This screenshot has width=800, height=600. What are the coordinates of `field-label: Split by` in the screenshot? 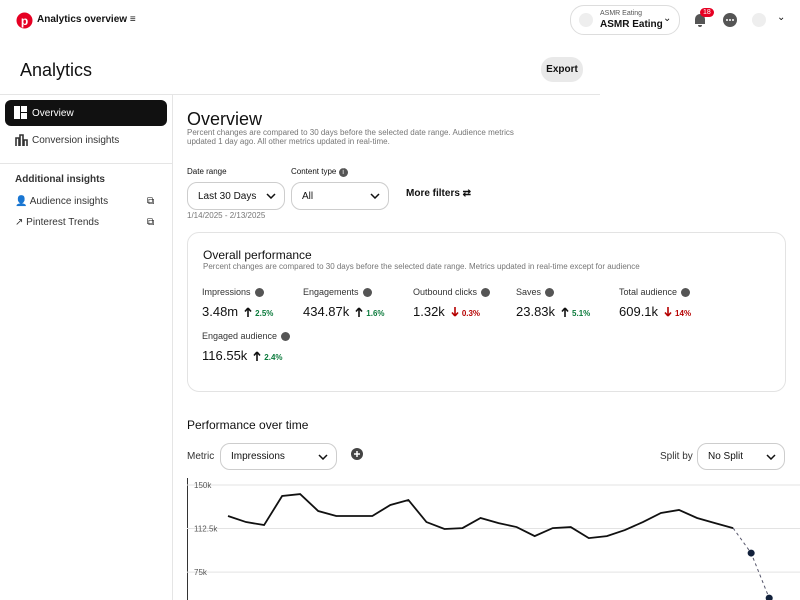 It's located at (676, 456).